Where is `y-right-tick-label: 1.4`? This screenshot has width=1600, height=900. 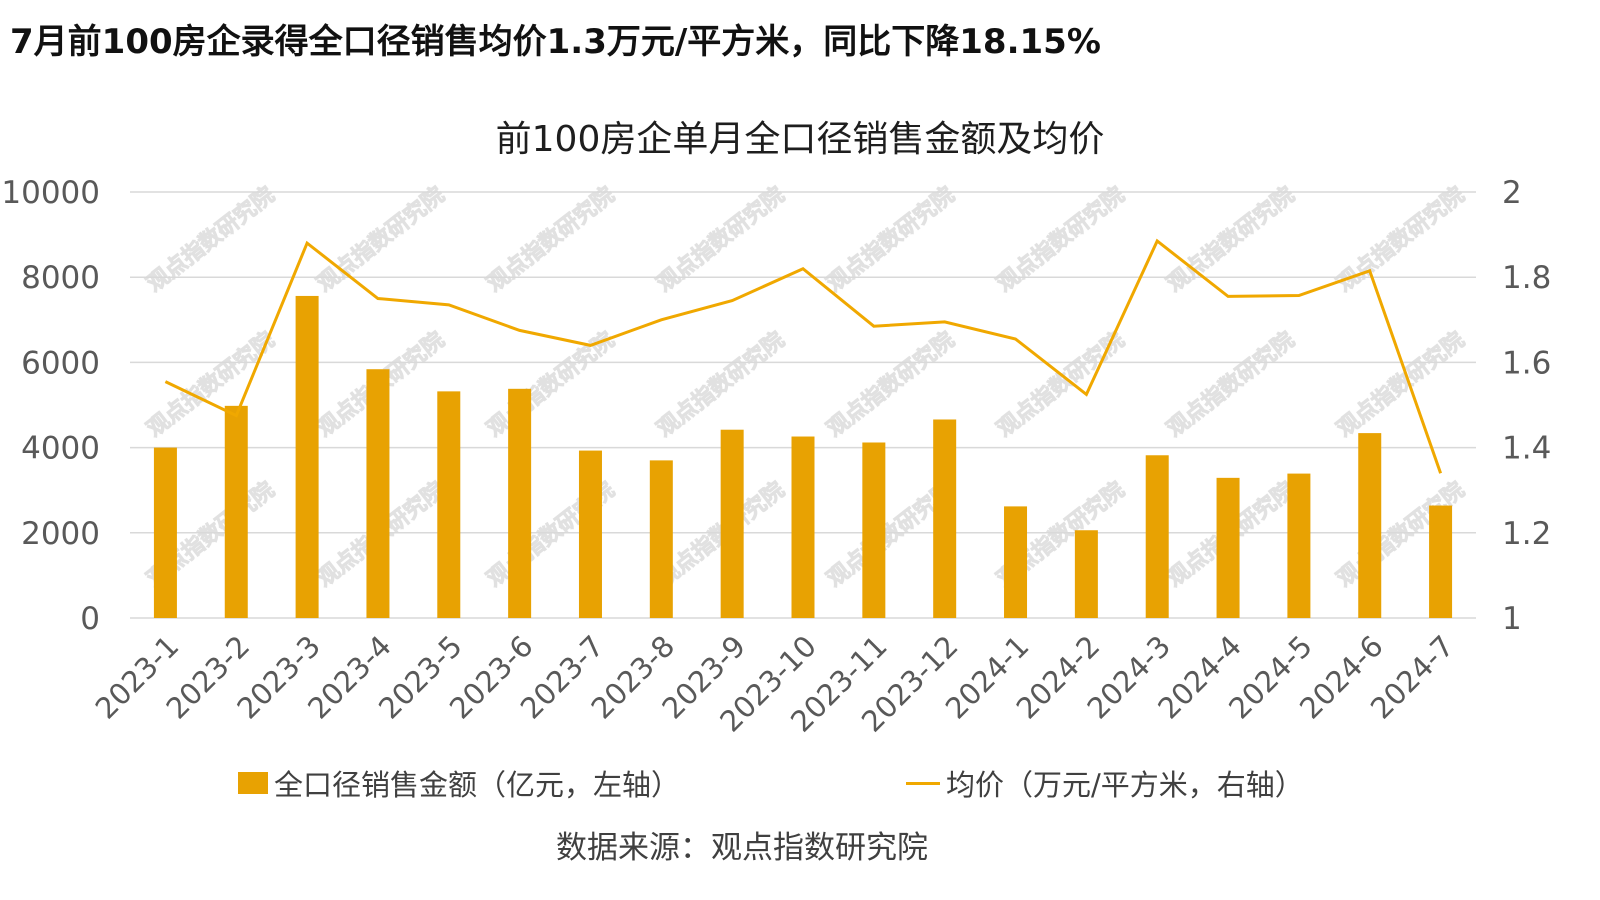 y-right-tick-label: 1.4 is located at coordinates (1526, 449).